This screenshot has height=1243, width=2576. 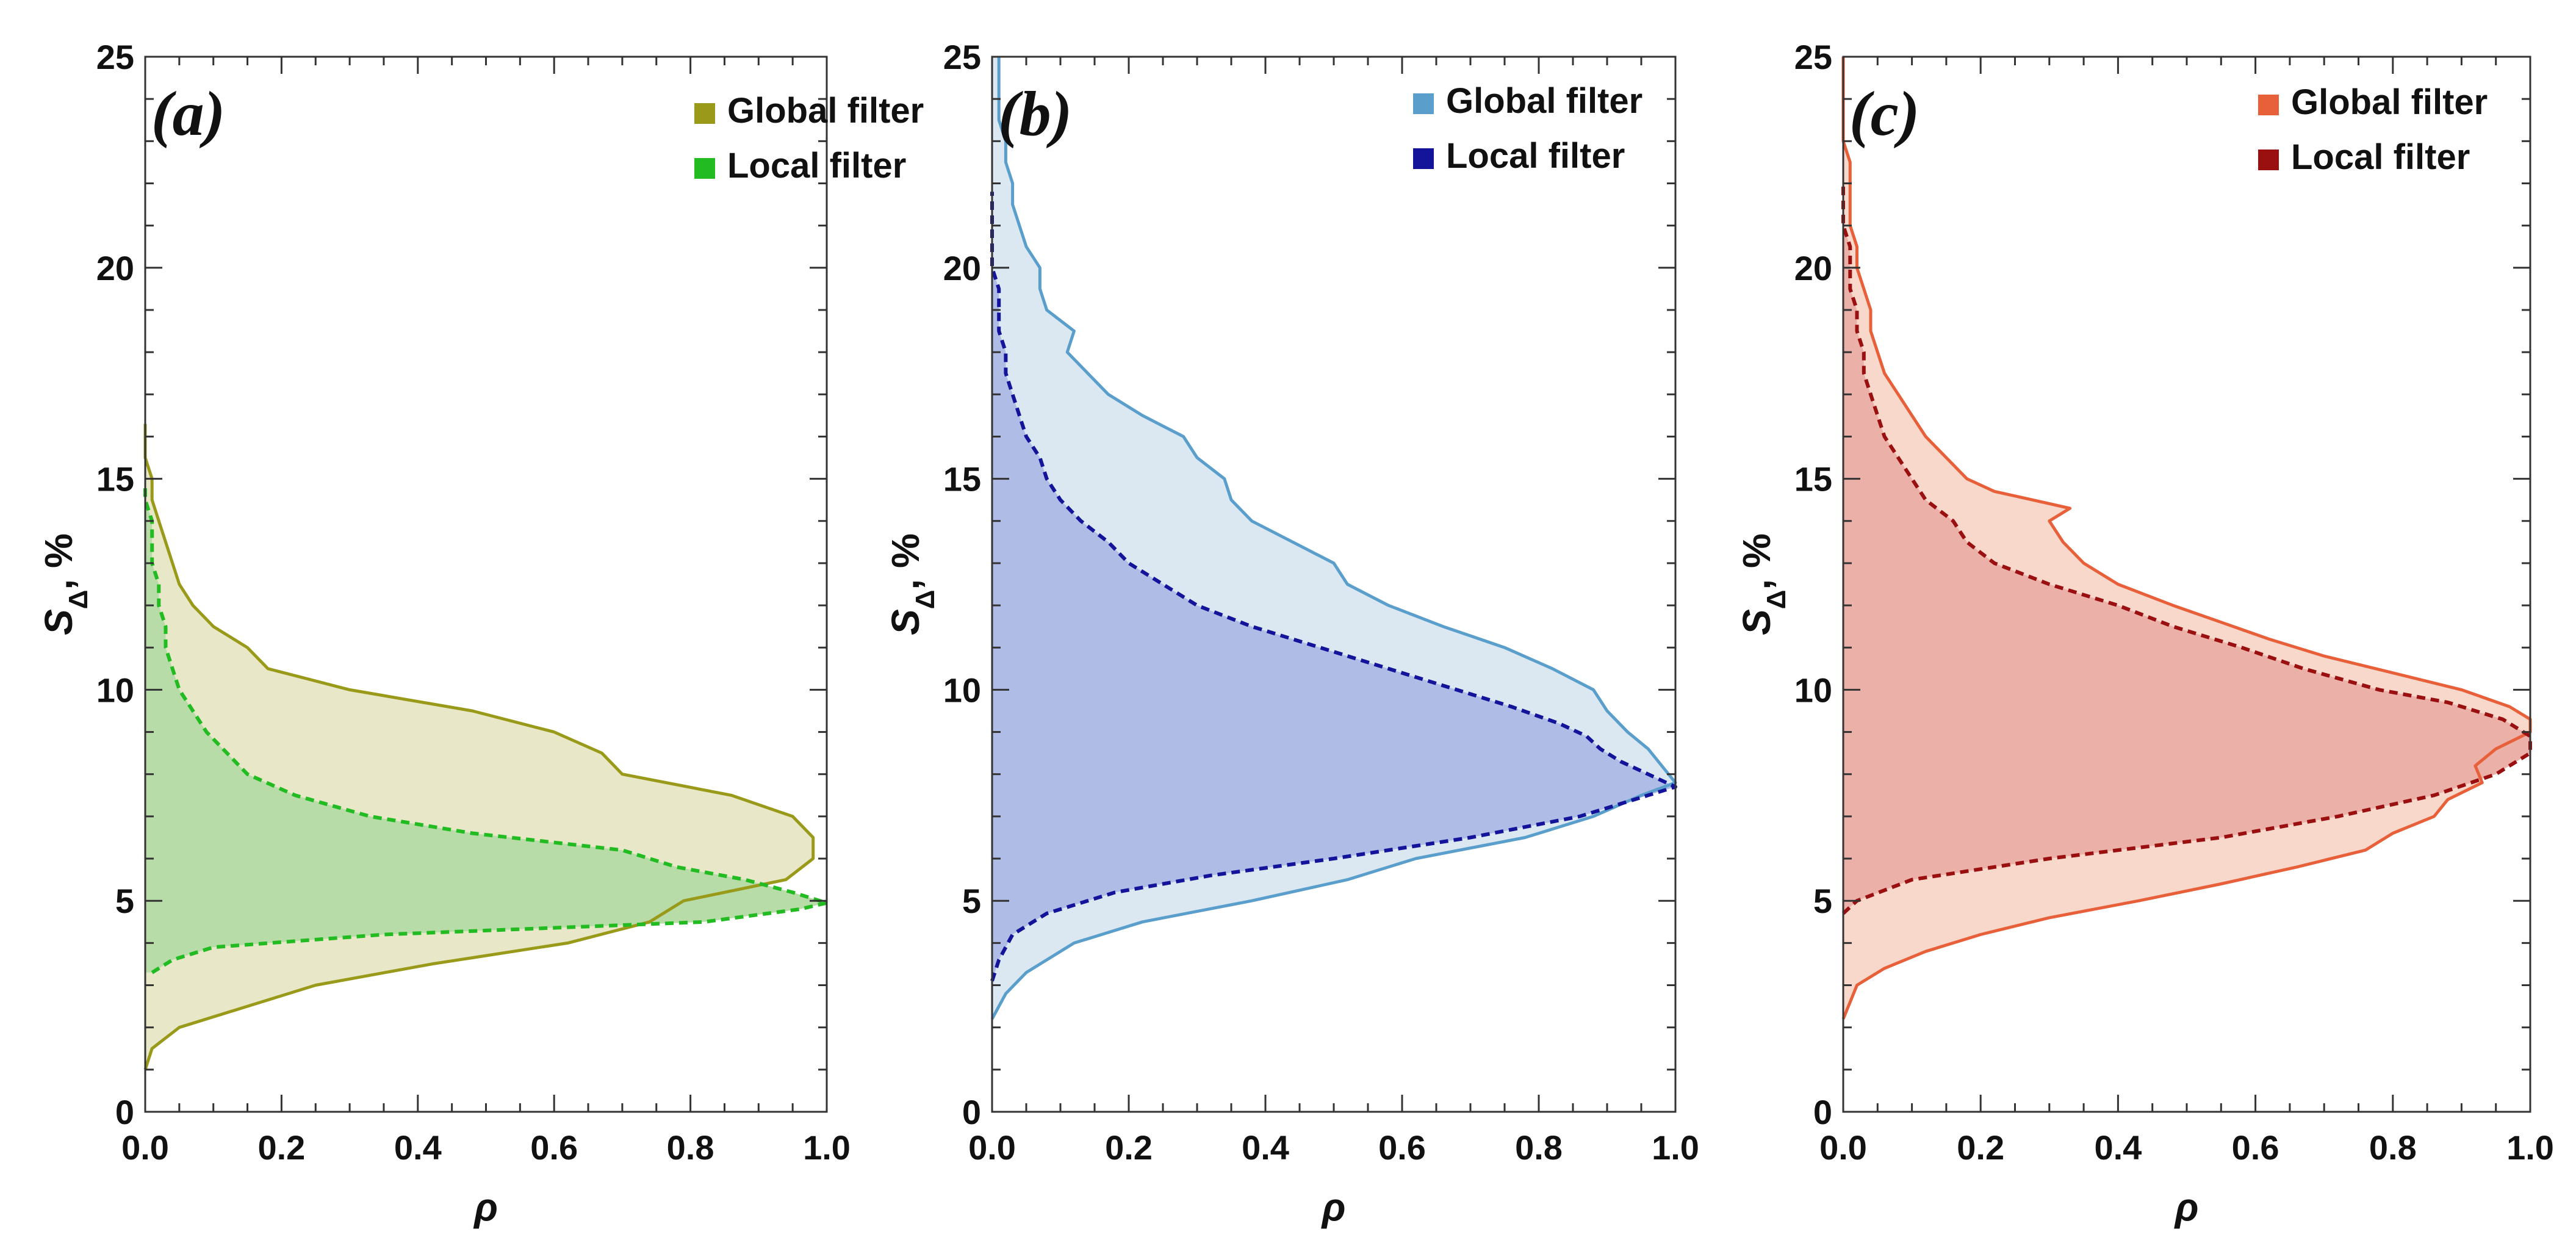 I want to click on area-global-filter, so click(x=479, y=747).